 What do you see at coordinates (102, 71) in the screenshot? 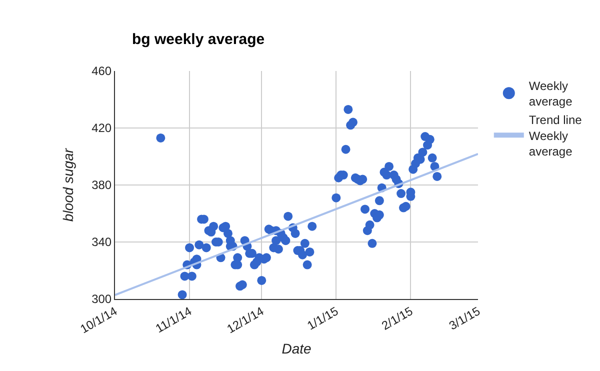
I see `y-tick-label: 460` at bounding box center [102, 71].